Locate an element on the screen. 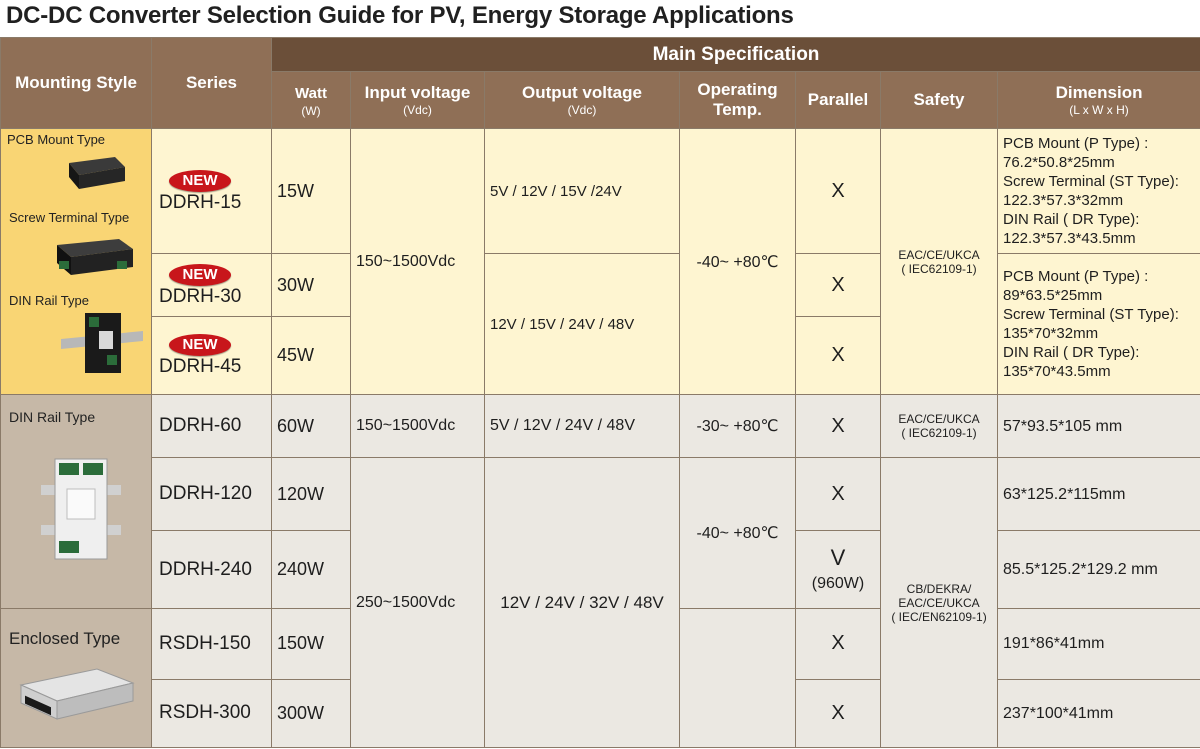 Image resolution: width=1200 pixels, height=749 pixels. din-rail-module-image is located at coordinates (102, 343).